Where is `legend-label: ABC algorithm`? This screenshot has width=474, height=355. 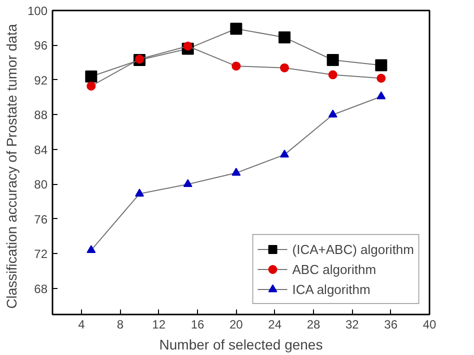
legend-label: ABC algorithm is located at coordinates (334, 269).